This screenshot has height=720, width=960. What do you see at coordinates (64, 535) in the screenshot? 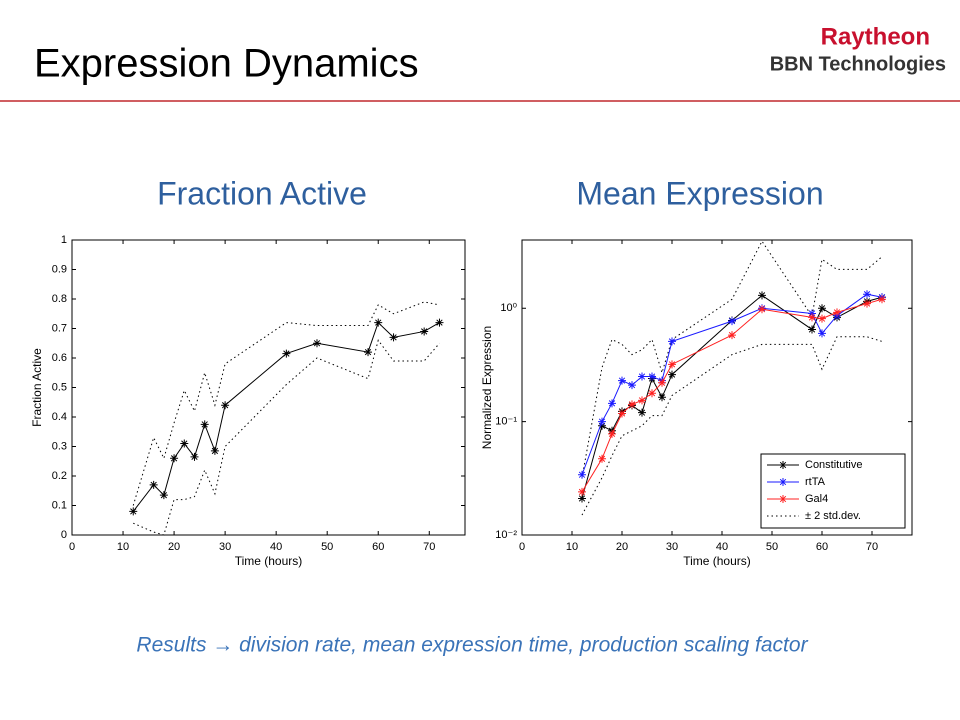
I see `y-tick-label: 0` at bounding box center [64, 535].